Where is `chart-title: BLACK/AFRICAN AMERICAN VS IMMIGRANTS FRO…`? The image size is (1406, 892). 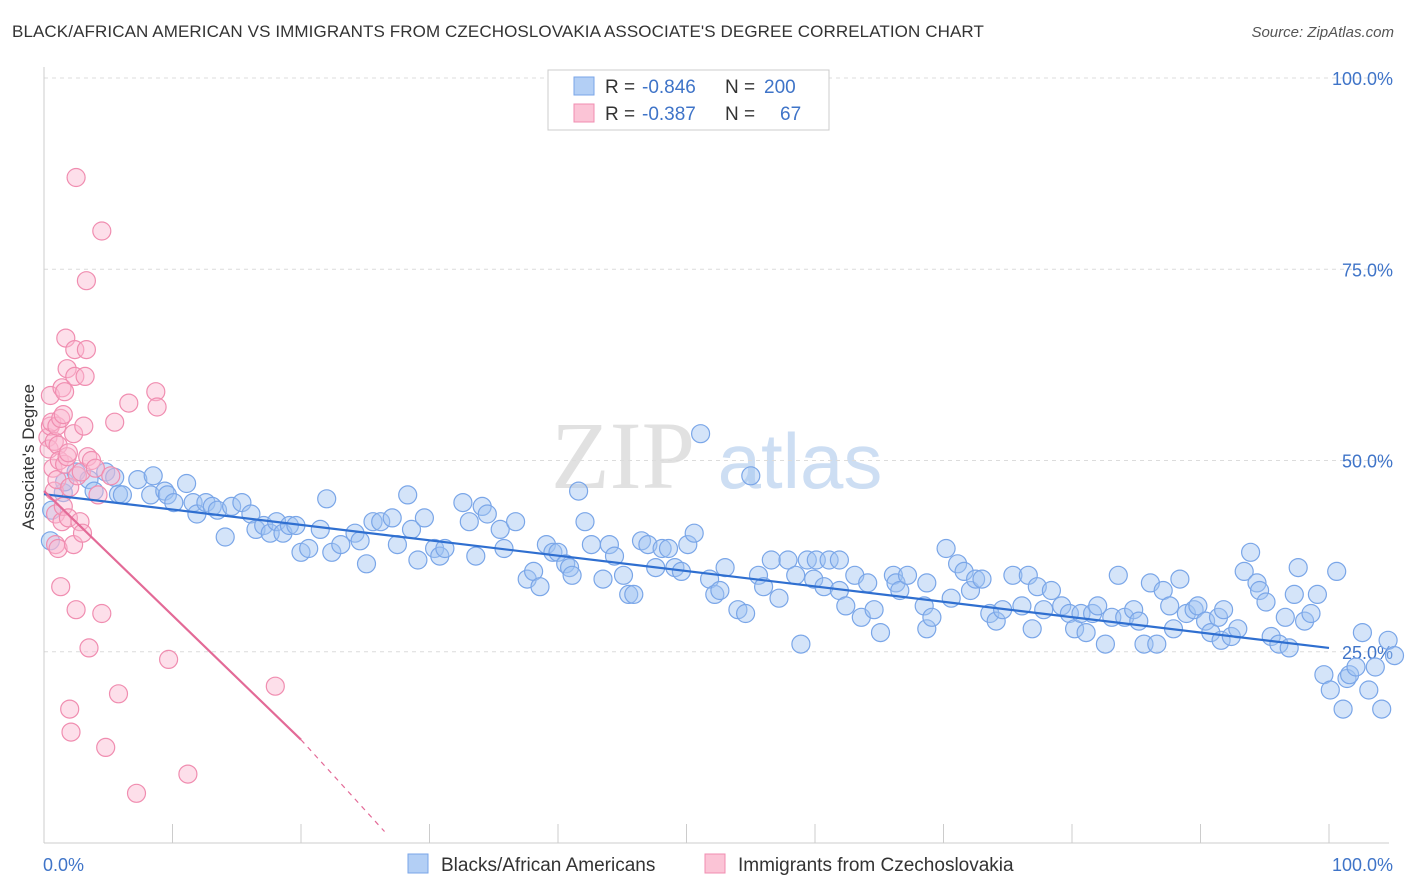
chart-title: BLACK/AFRICAN AMERICAN VS IMMIGRANTS FRO… is located at coordinates (498, 31).